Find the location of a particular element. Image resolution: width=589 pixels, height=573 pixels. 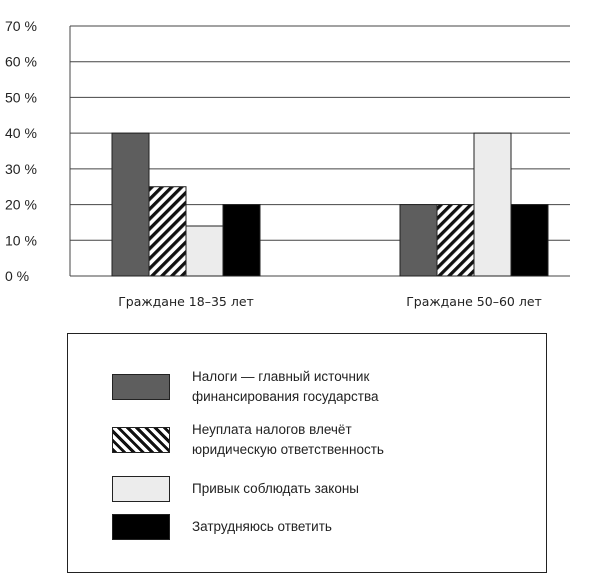

legend-swatch-hatched is located at coordinates (141, 440).